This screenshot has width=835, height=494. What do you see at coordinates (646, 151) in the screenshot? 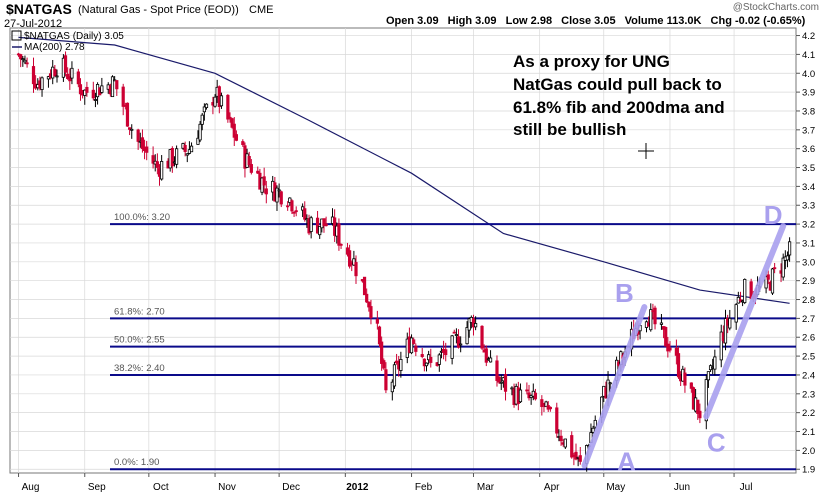
I see `crosshair-icon` at bounding box center [646, 151].